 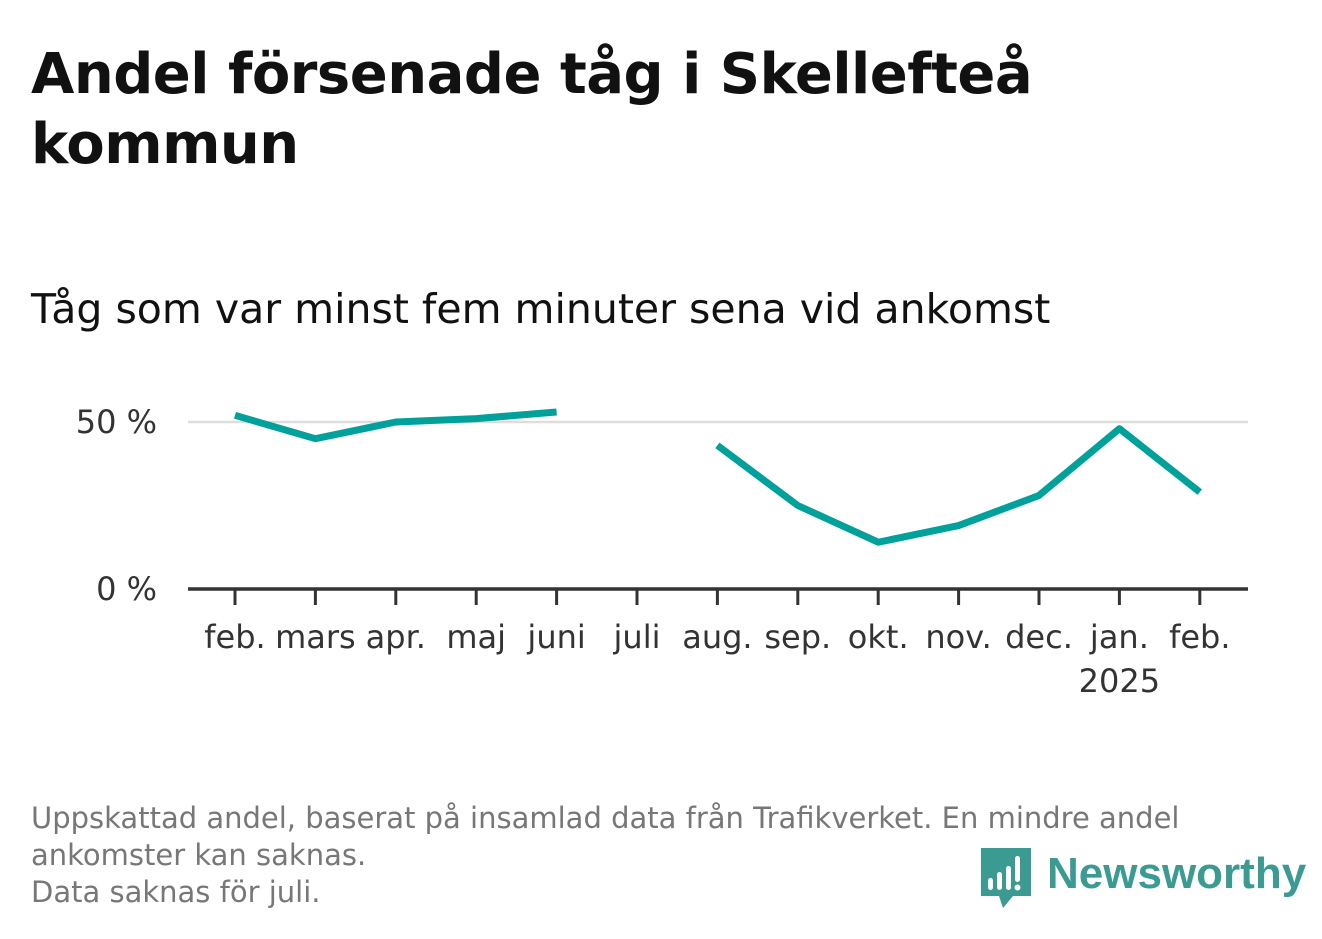 I want to click on footnote-line-2: ankomster kan saknas., so click(x=199, y=855).